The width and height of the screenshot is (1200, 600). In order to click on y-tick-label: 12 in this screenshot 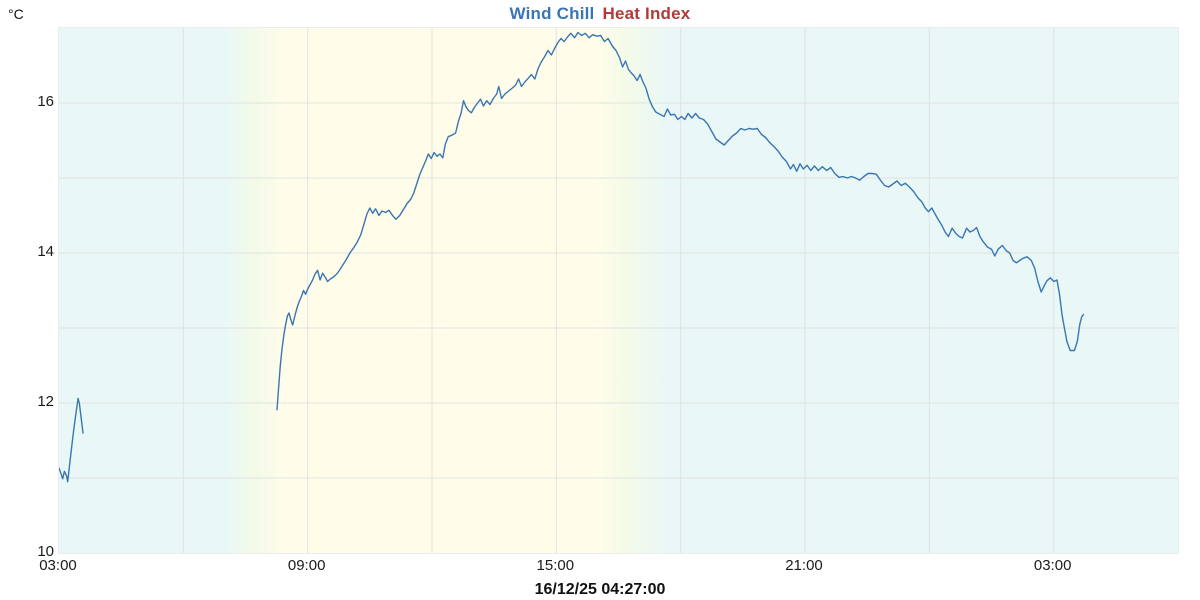, I will do `click(45, 401)`.